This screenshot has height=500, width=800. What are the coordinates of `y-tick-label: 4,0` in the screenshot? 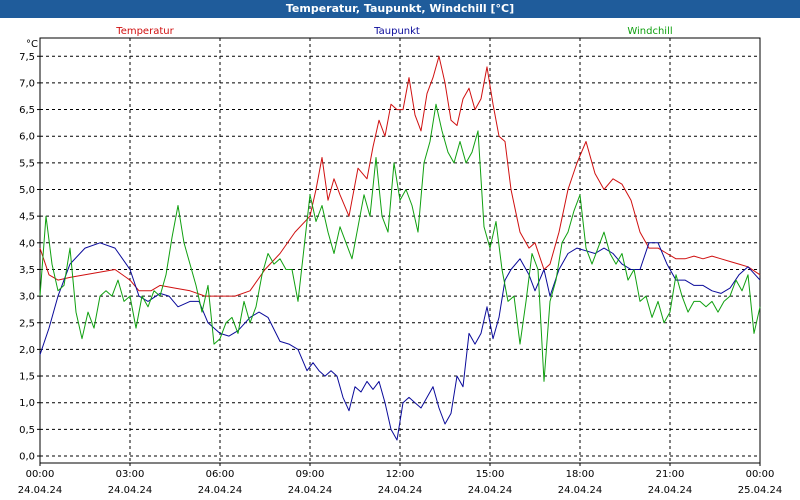 It's located at (27, 243).